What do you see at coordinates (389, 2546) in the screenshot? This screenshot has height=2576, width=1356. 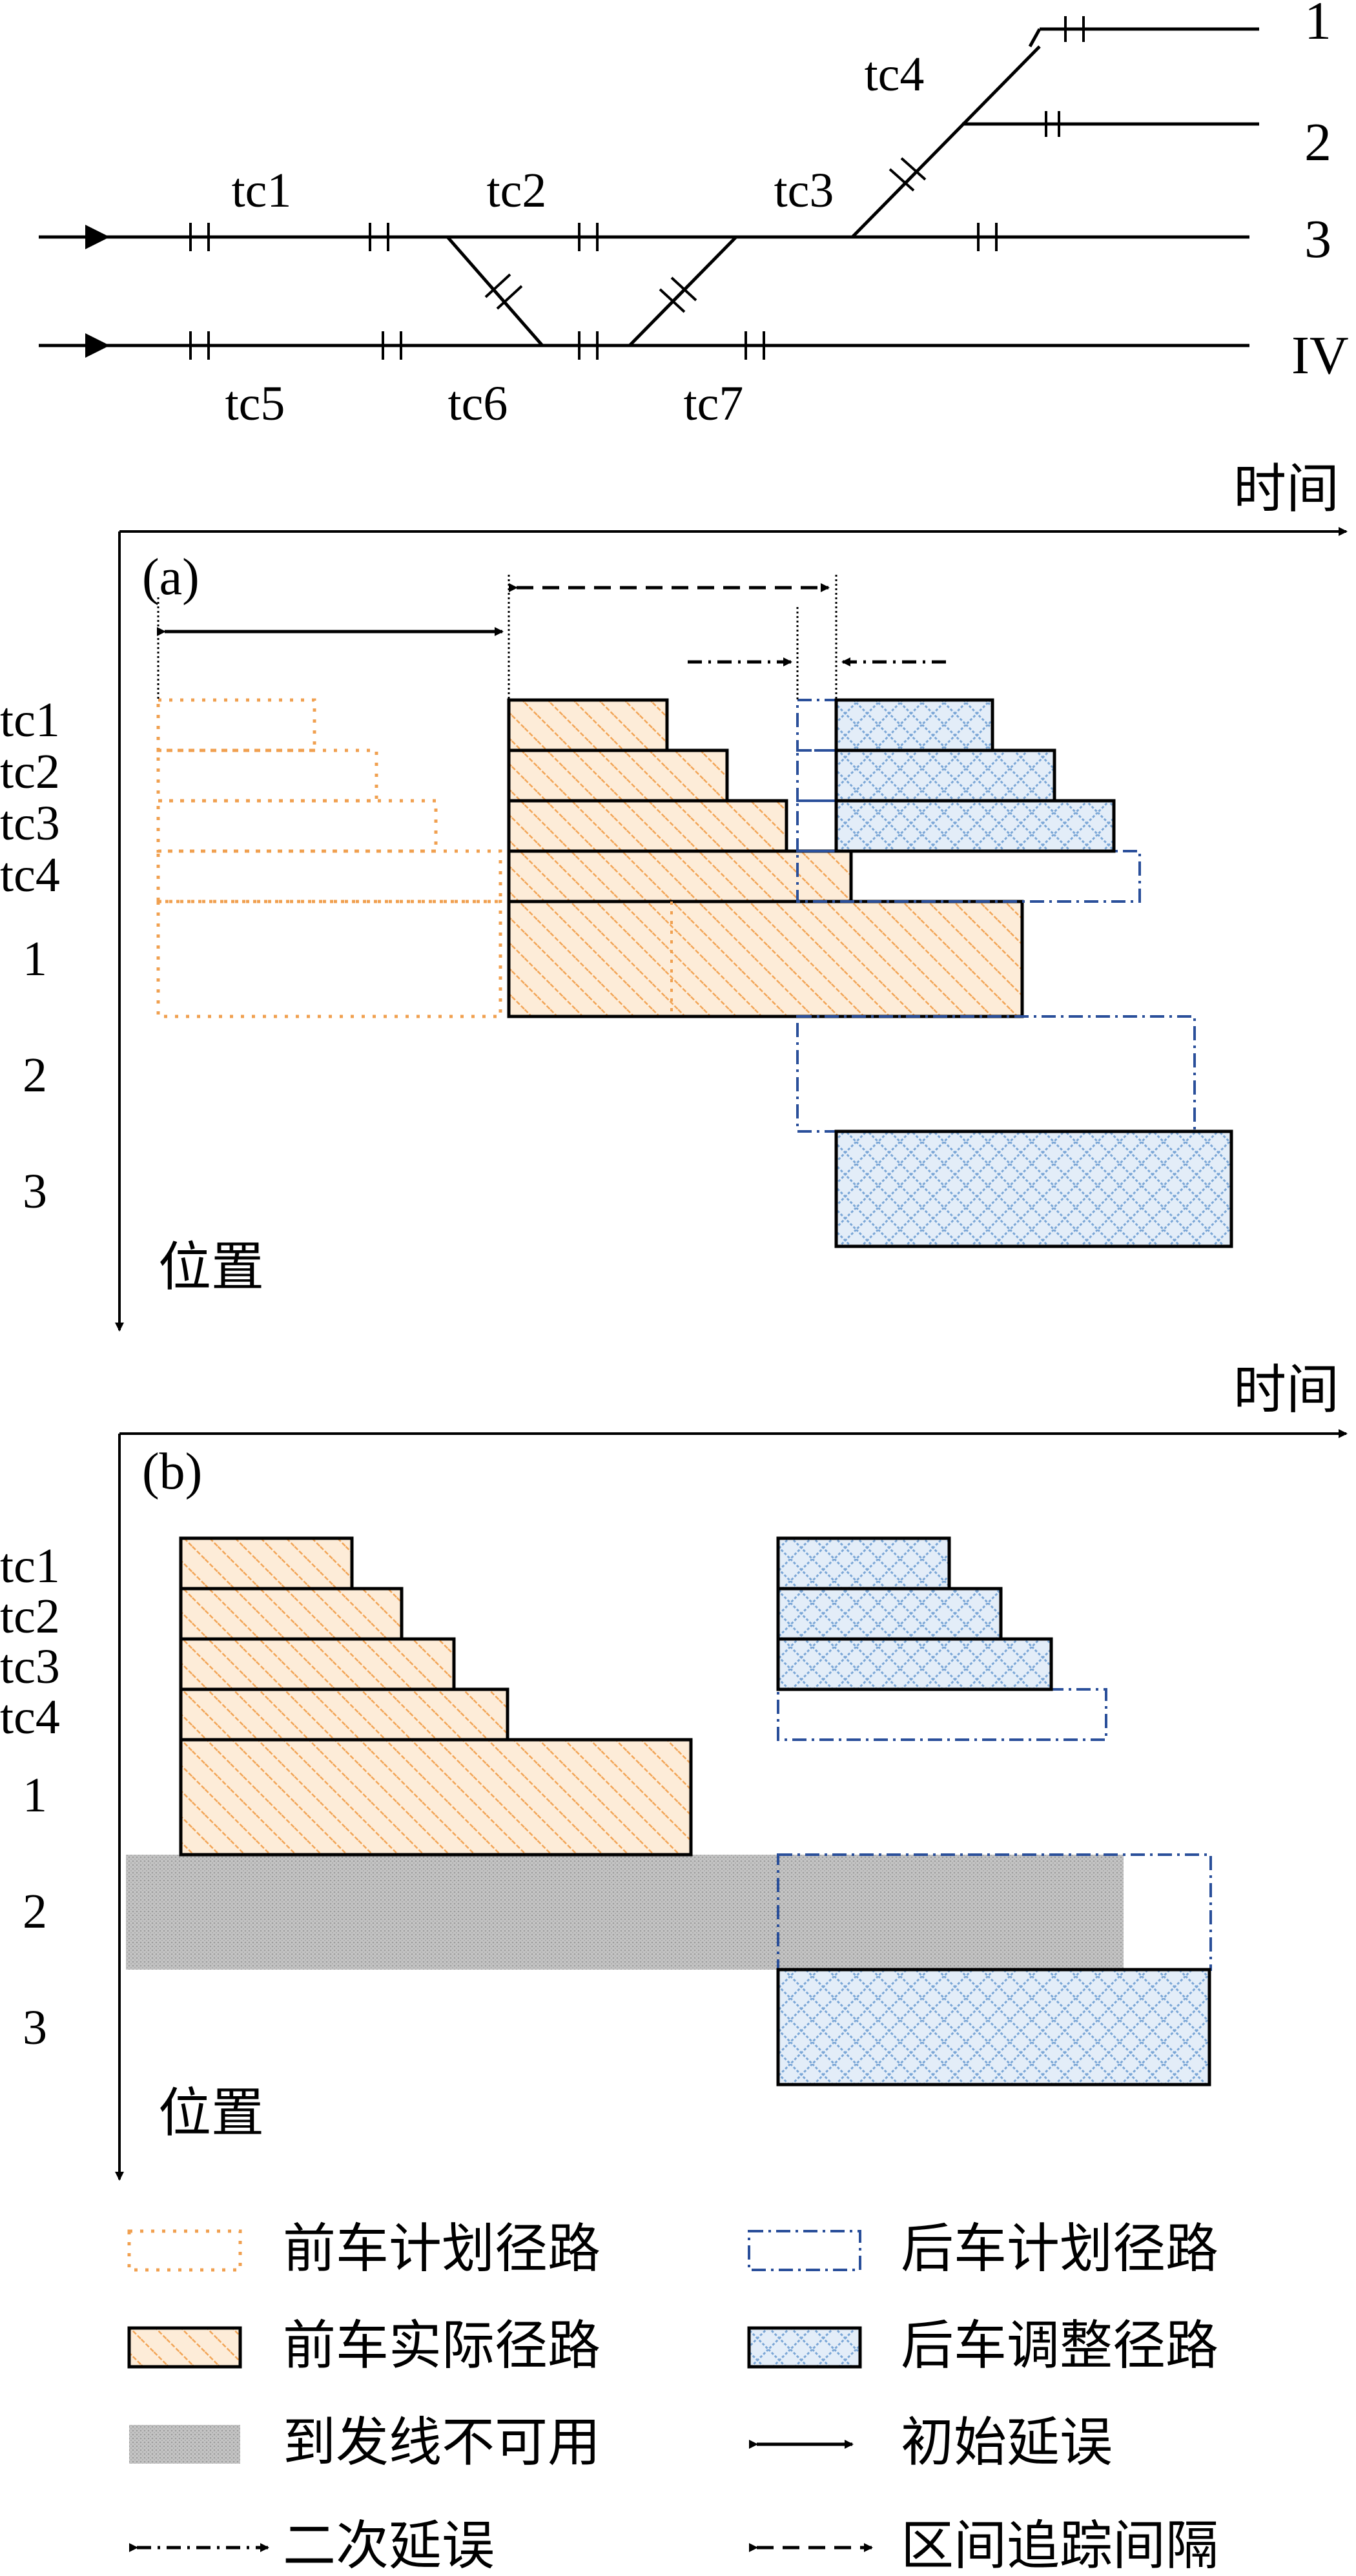 I see `legend-label: 二次延误` at bounding box center [389, 2546].